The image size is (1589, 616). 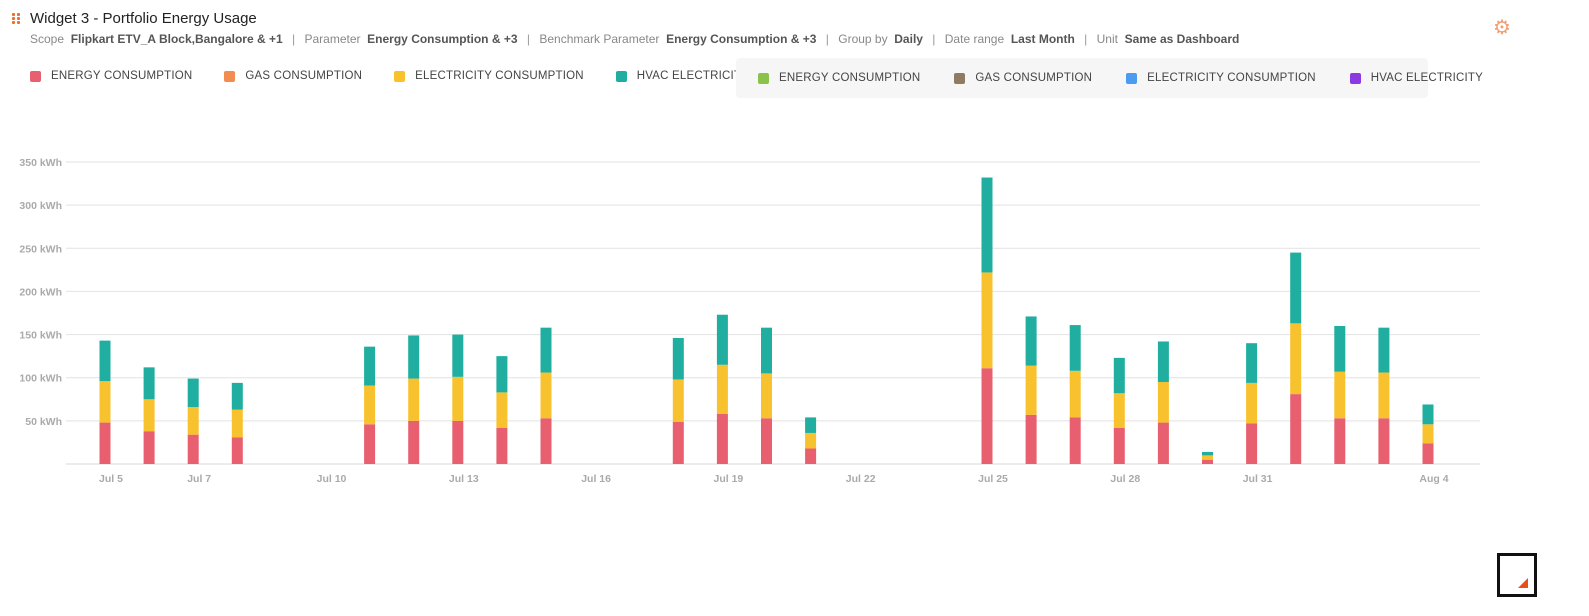 What do you see at coordinates (974, 39) in the screenshot?
I see `date-range-label: Date range` at bounding box center [974, 39].